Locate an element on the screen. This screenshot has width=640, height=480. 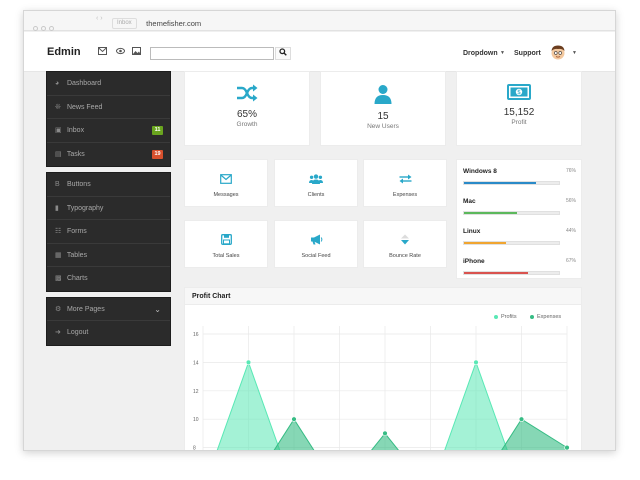
sidebar-item-charts: ▩ Charts is located at coordinates (108, 279).